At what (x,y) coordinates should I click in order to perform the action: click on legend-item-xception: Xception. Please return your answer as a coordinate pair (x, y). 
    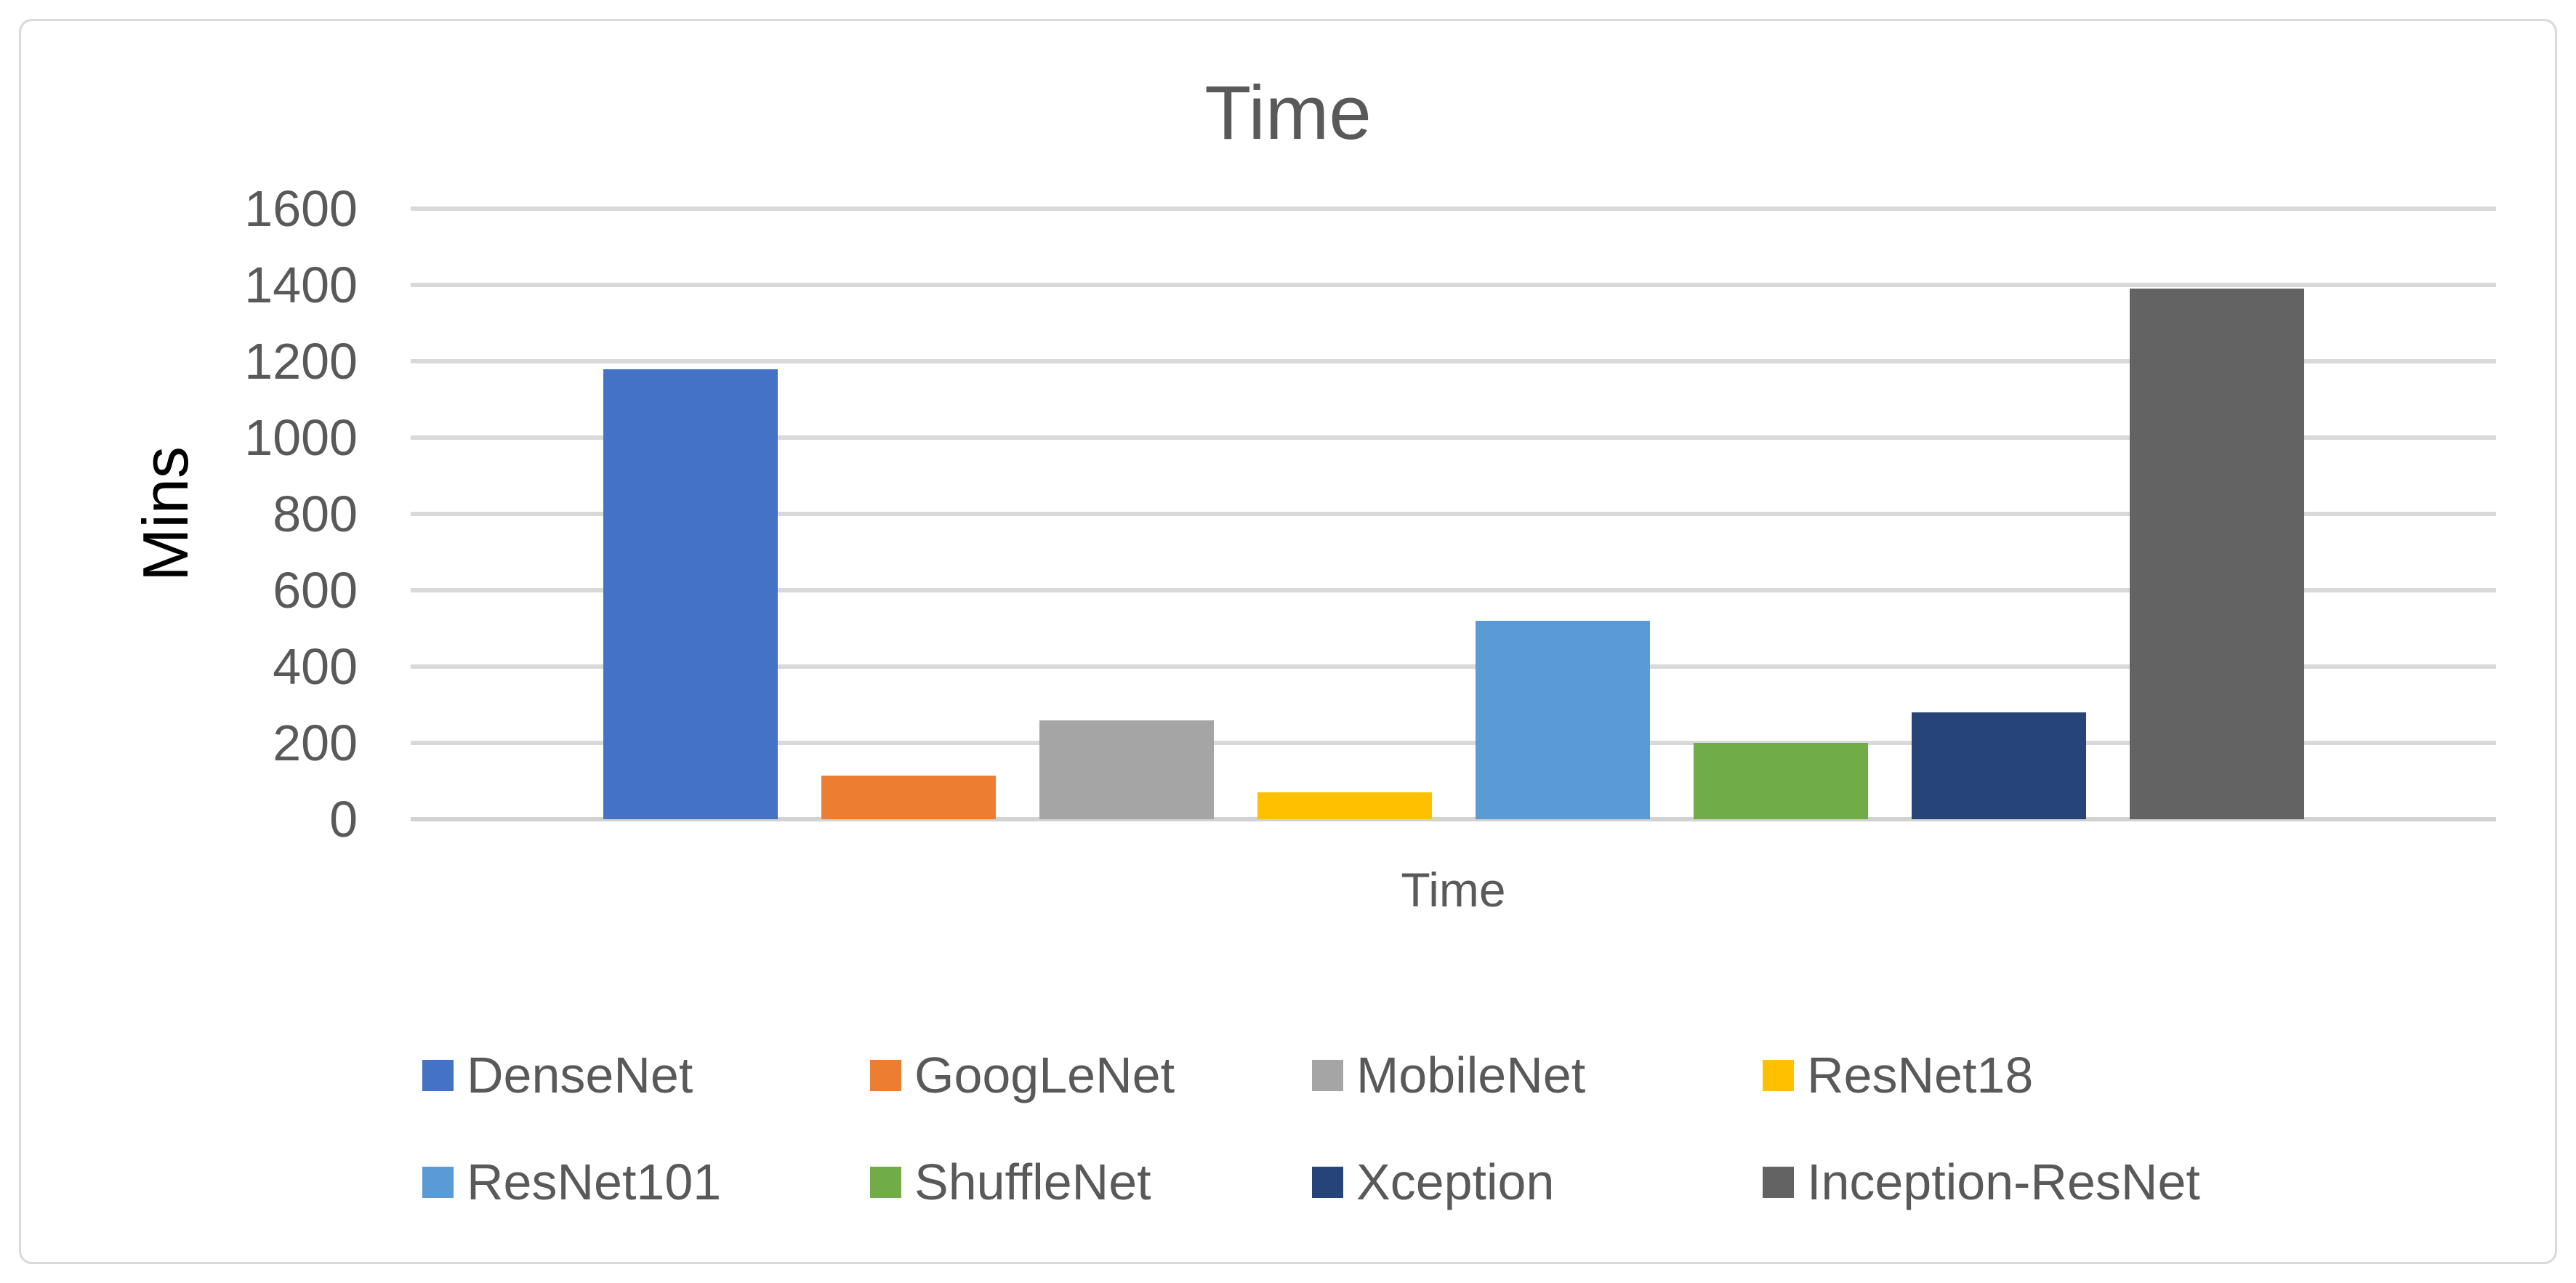
    Looking at the image, I should click on (1433, 1182).